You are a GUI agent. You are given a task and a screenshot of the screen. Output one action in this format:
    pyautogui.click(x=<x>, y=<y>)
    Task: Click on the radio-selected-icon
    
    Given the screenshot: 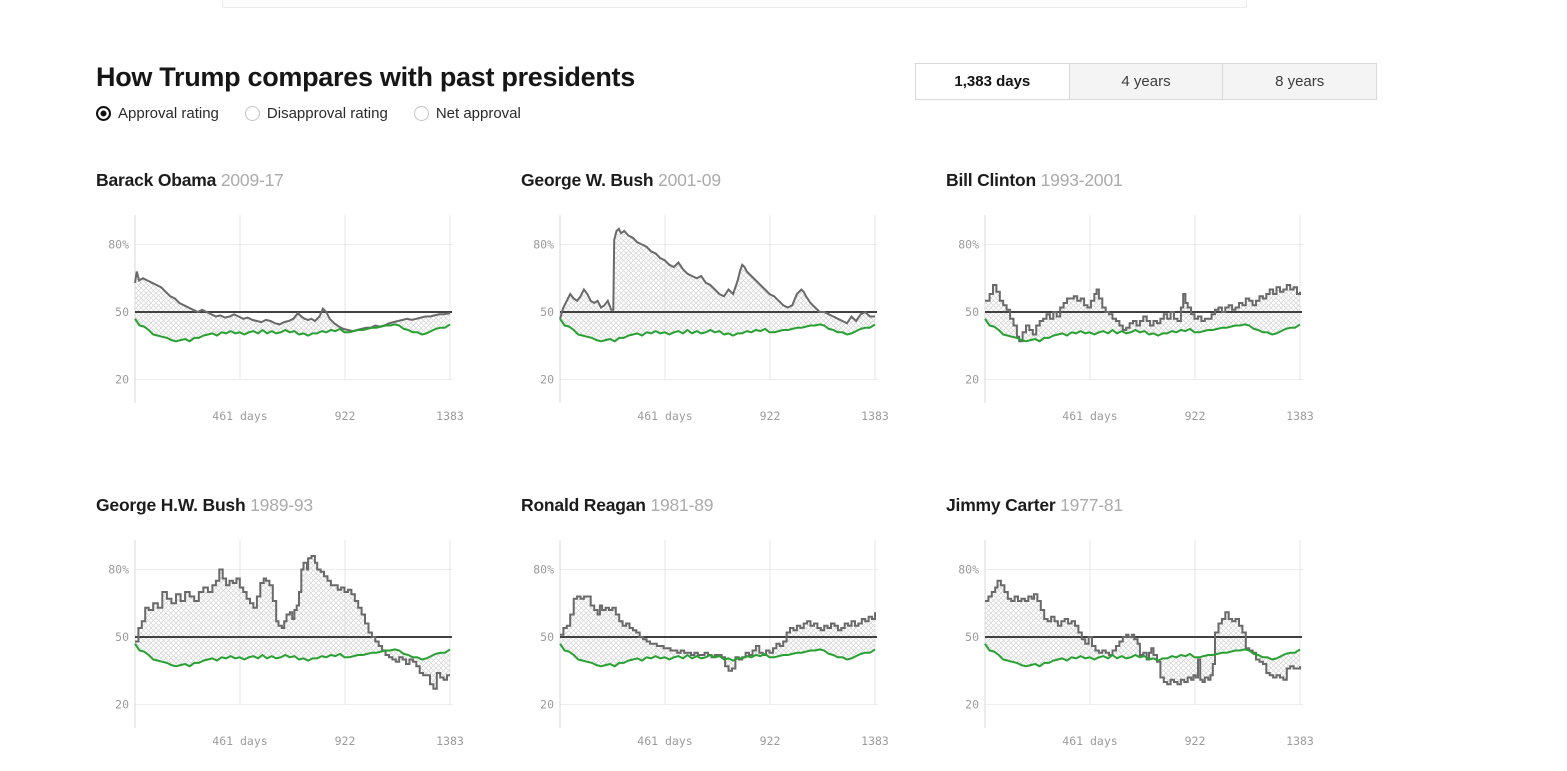 What is the action you would take?
    pyautogui.click(x=103, y=113)
    